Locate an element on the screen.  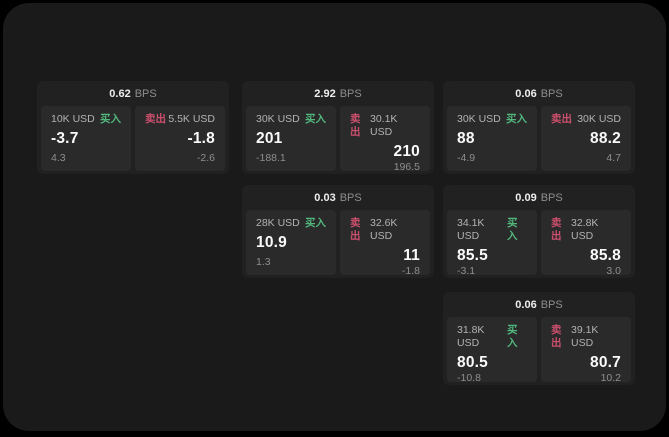
buy-delta-value: -10.8 is located at coordinates (469, 378).